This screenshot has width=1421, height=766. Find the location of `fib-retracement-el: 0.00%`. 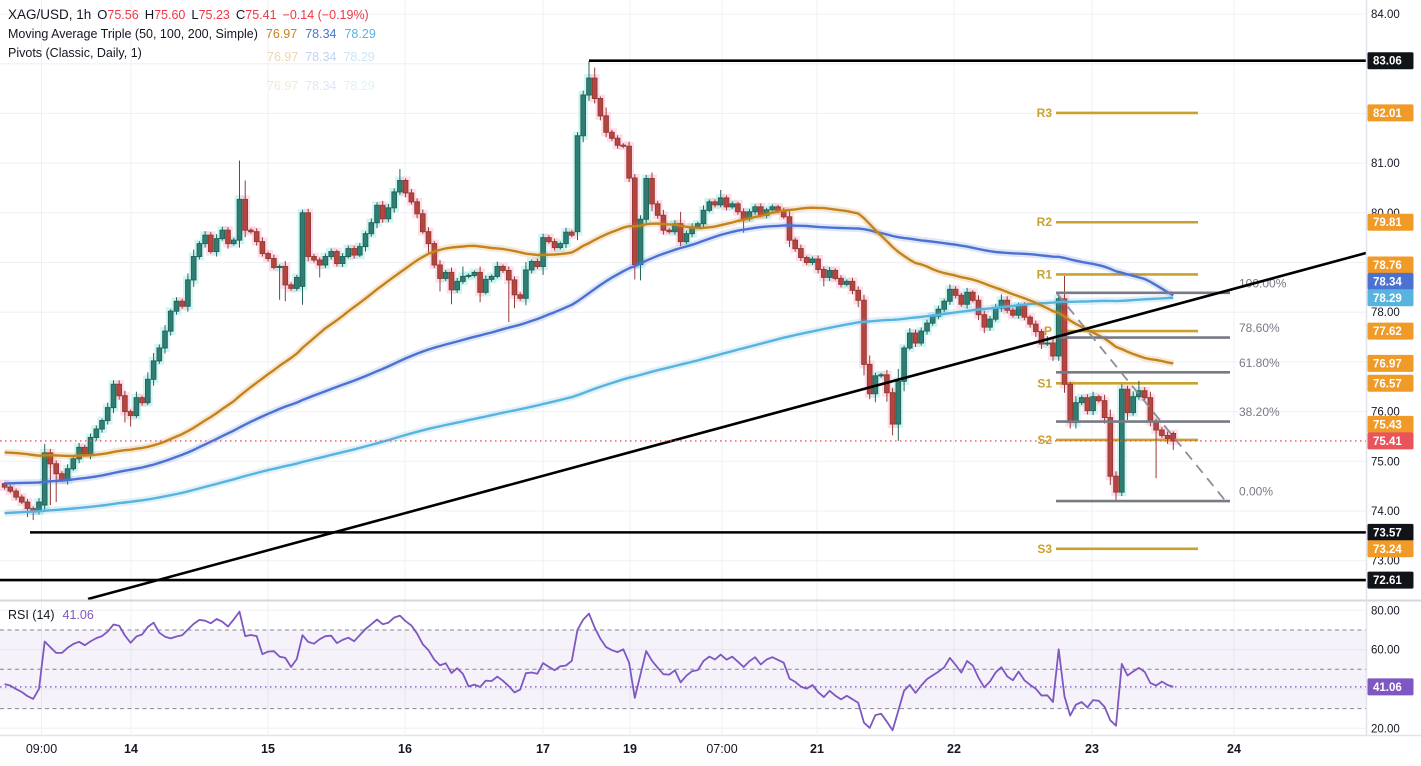

fib-retracement-el: 0.00% is located at coordinates (1256, 492).